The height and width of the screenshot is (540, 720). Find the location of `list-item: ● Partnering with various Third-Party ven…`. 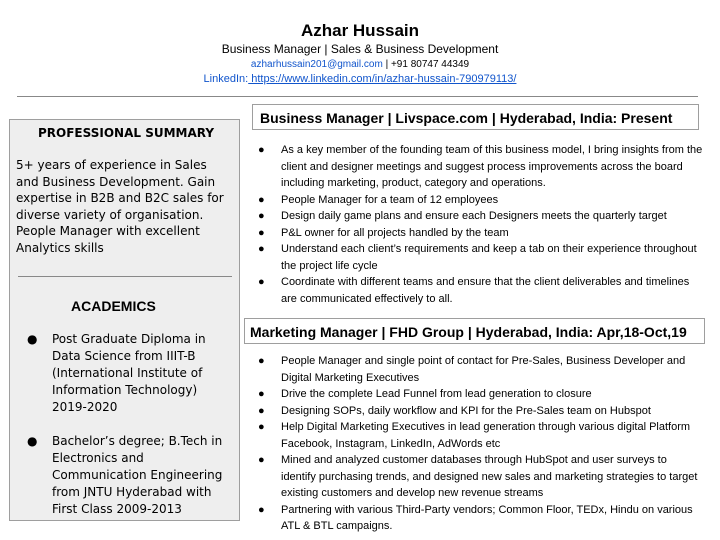

list-item: ● Partnering with various Third-Party ven… is located at coordinates (478, 518).